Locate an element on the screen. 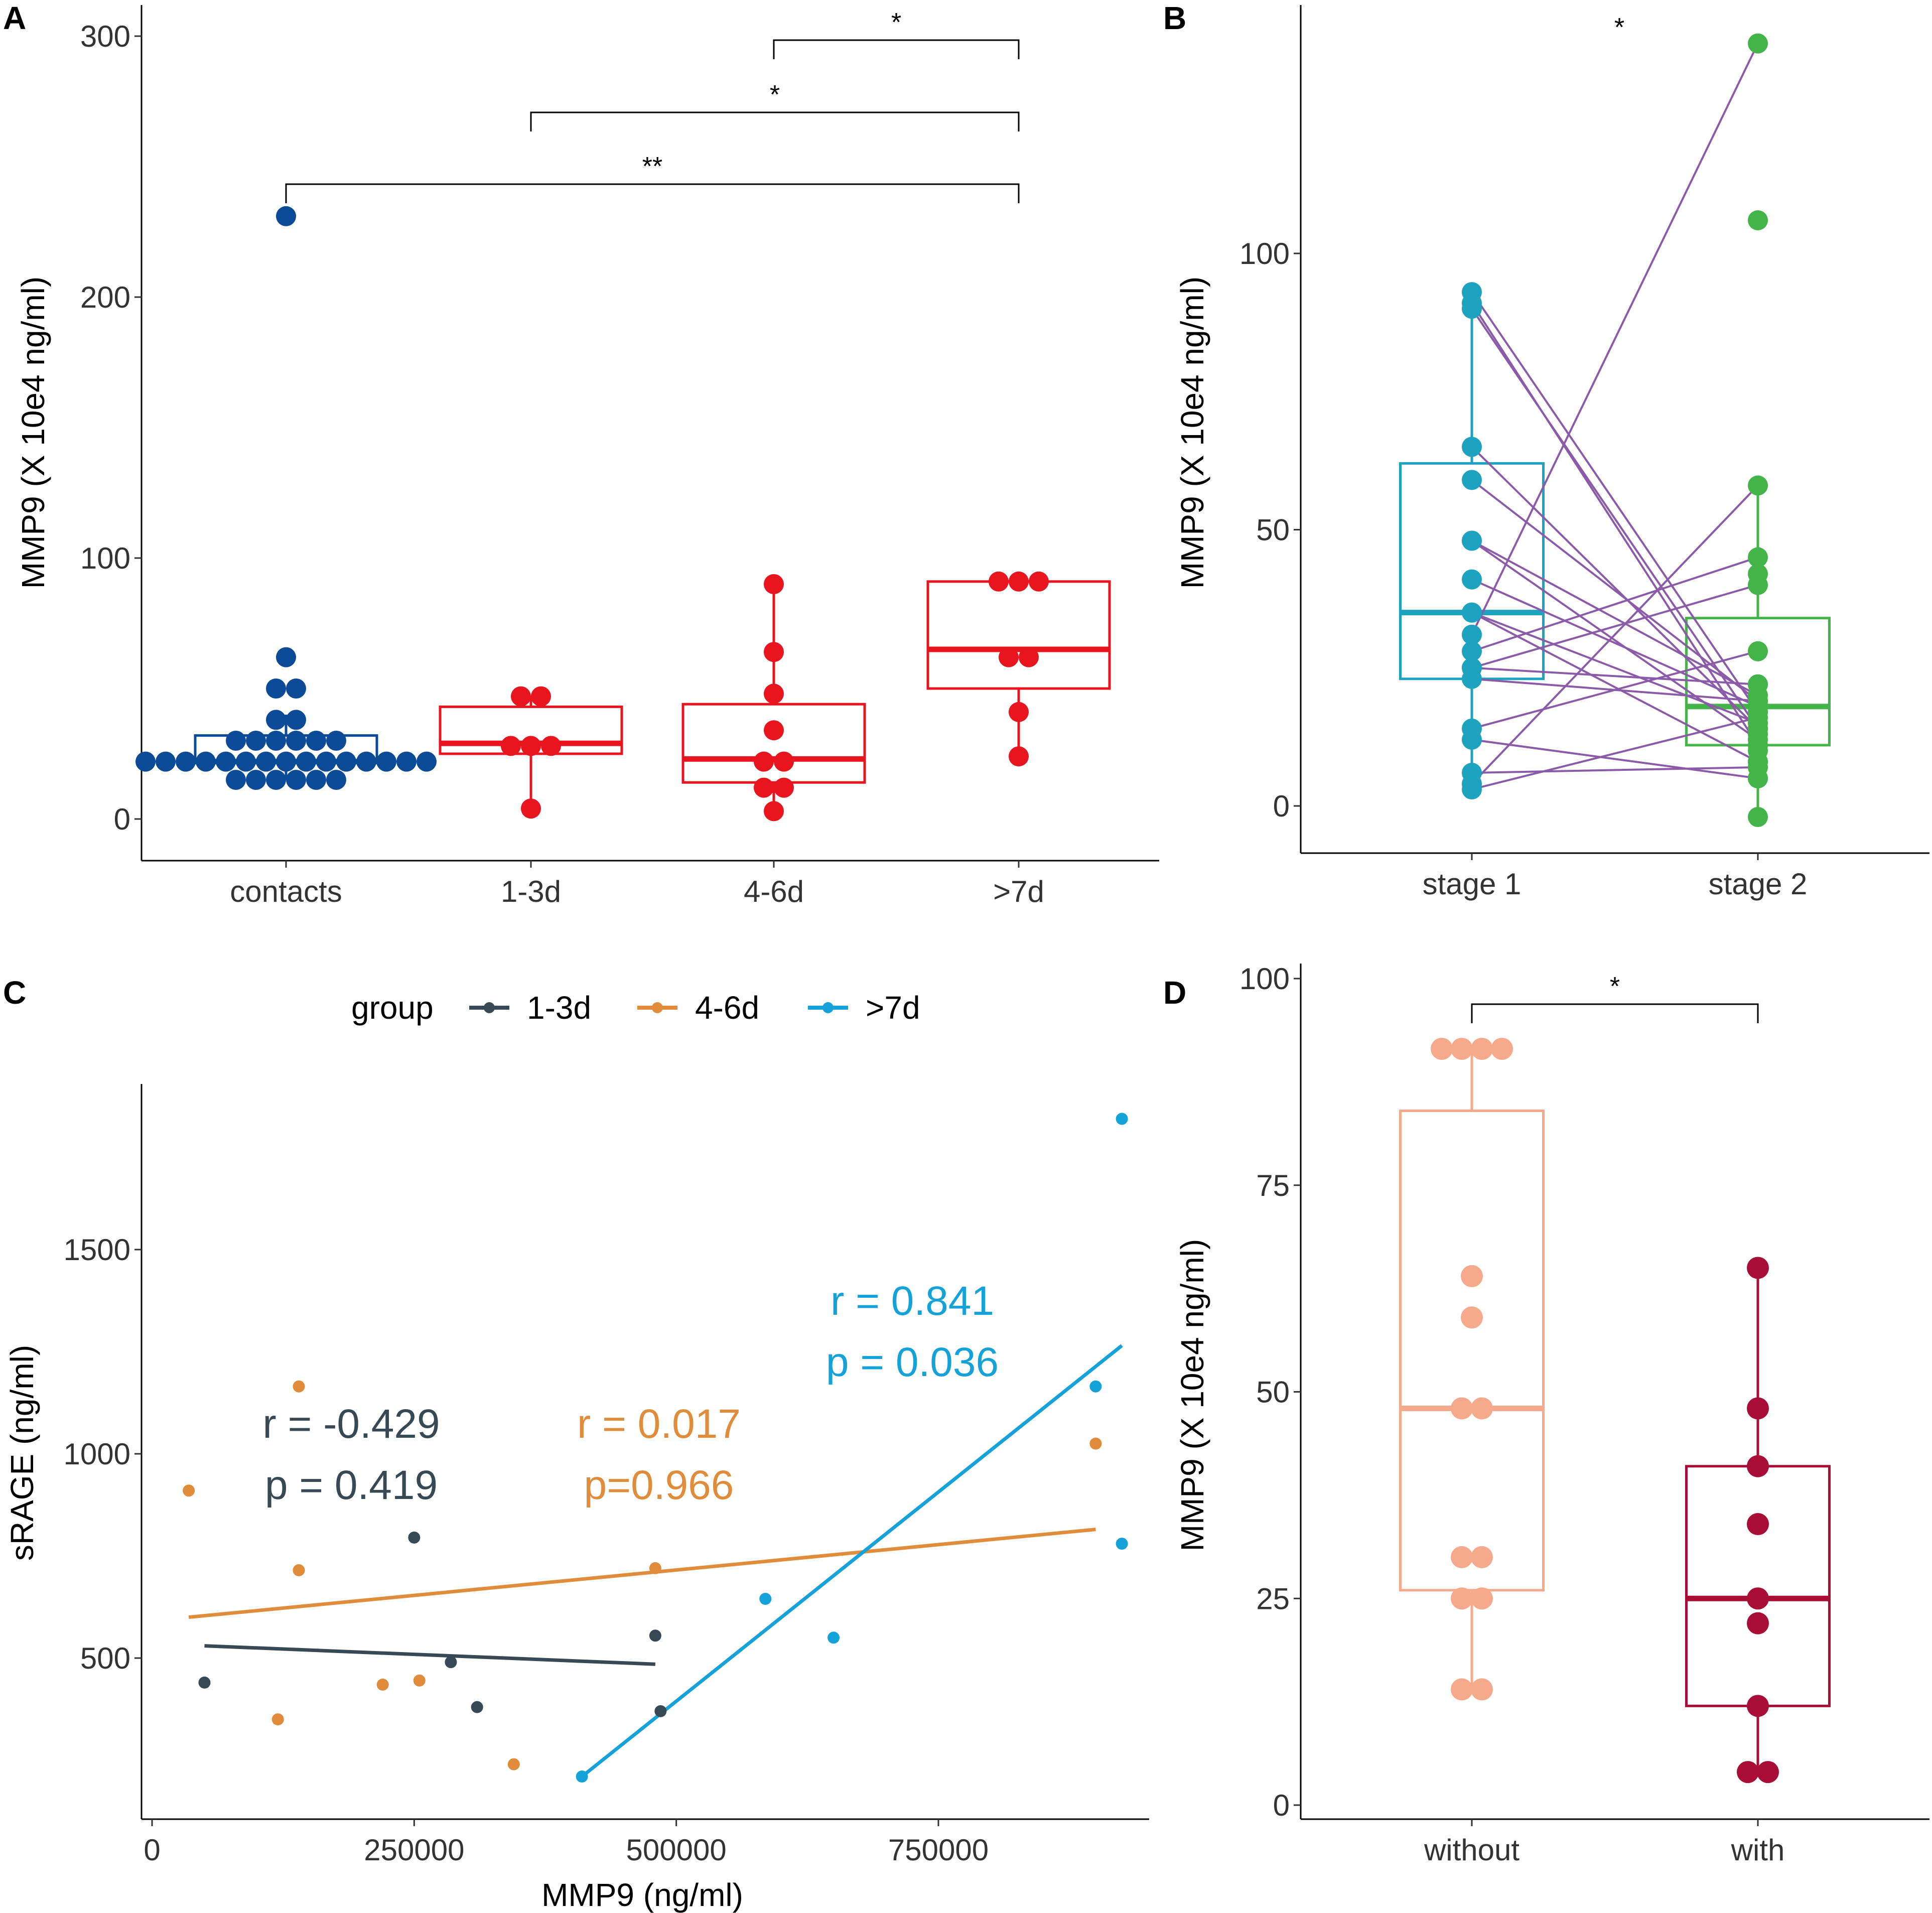 The height and width of the screenshot is (1913, 1932). y-tick-label: 75 is located at coordinates (1273, 1185).